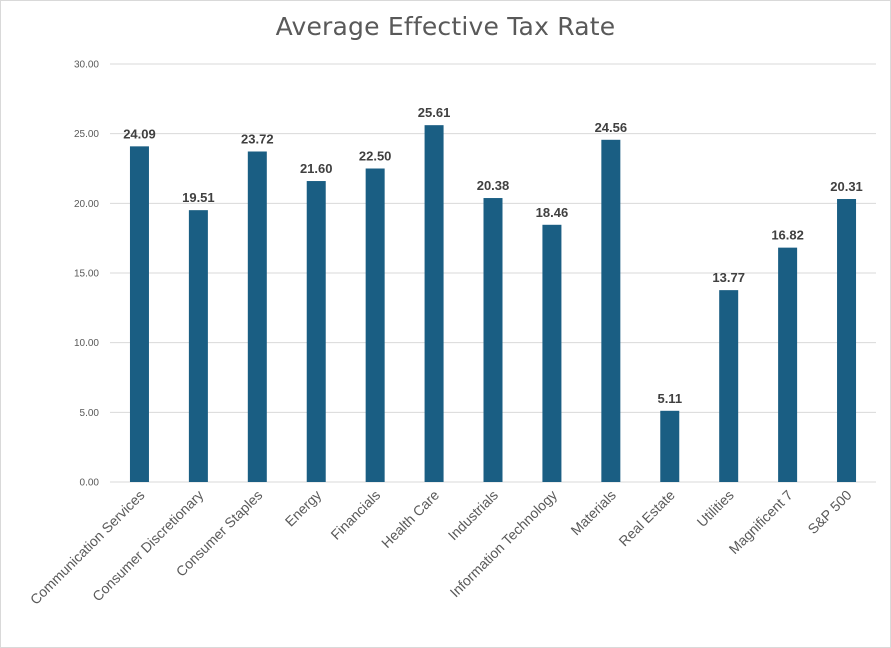 This screenshot has width=891, height=648. What do you see at coordinates (728, 277) in the screenshot?
I see `data-label: 13.77` at bounding box center [728, 277].